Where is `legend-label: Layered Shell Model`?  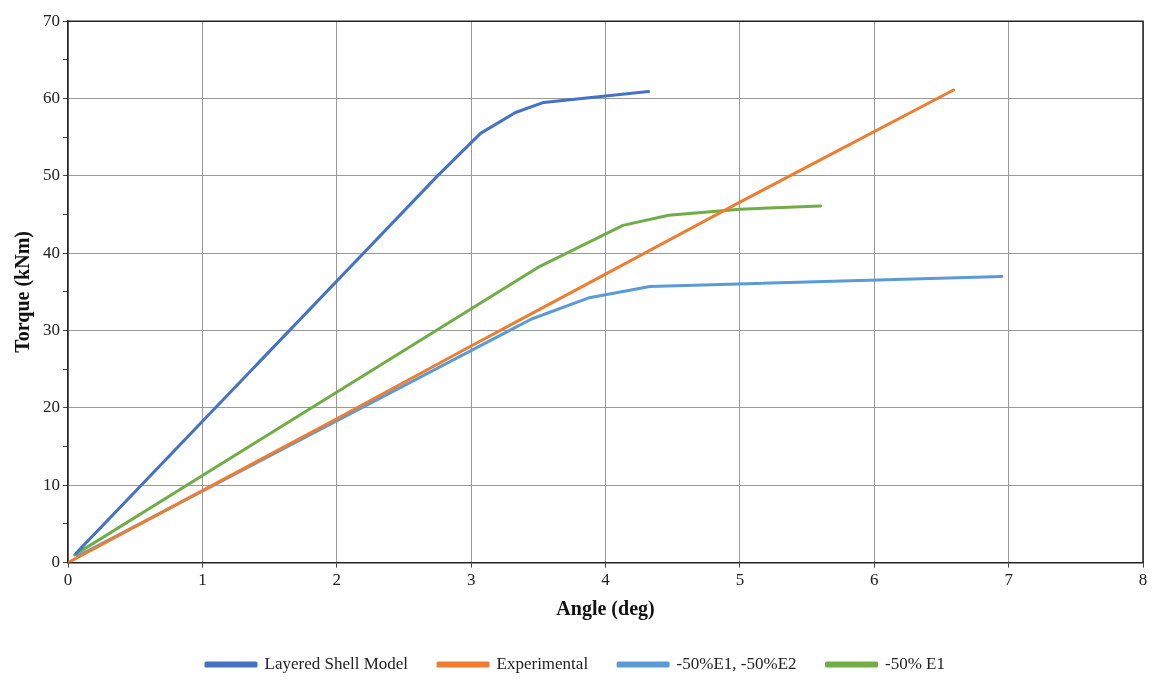
legend-label: Layered Shell Model is located at coordinates (336, 663).